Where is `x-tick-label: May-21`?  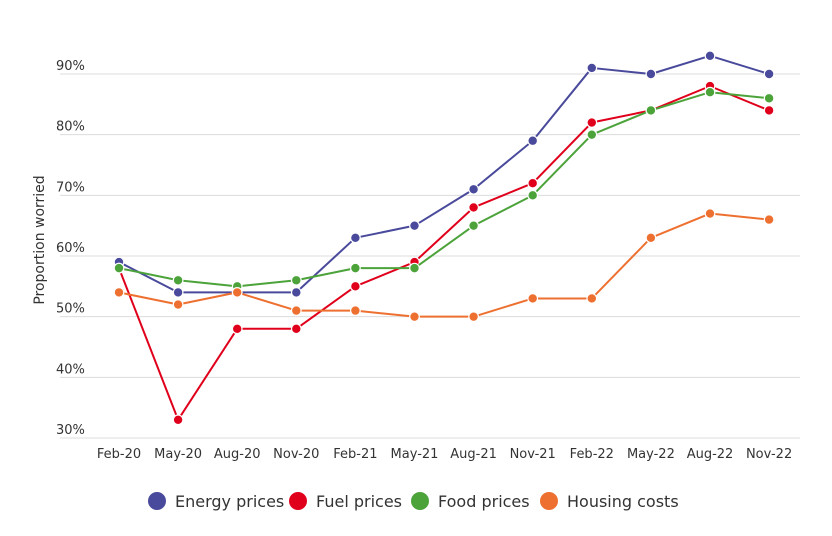
x-tick-label: May-21 is located at coordinates (415, 454).